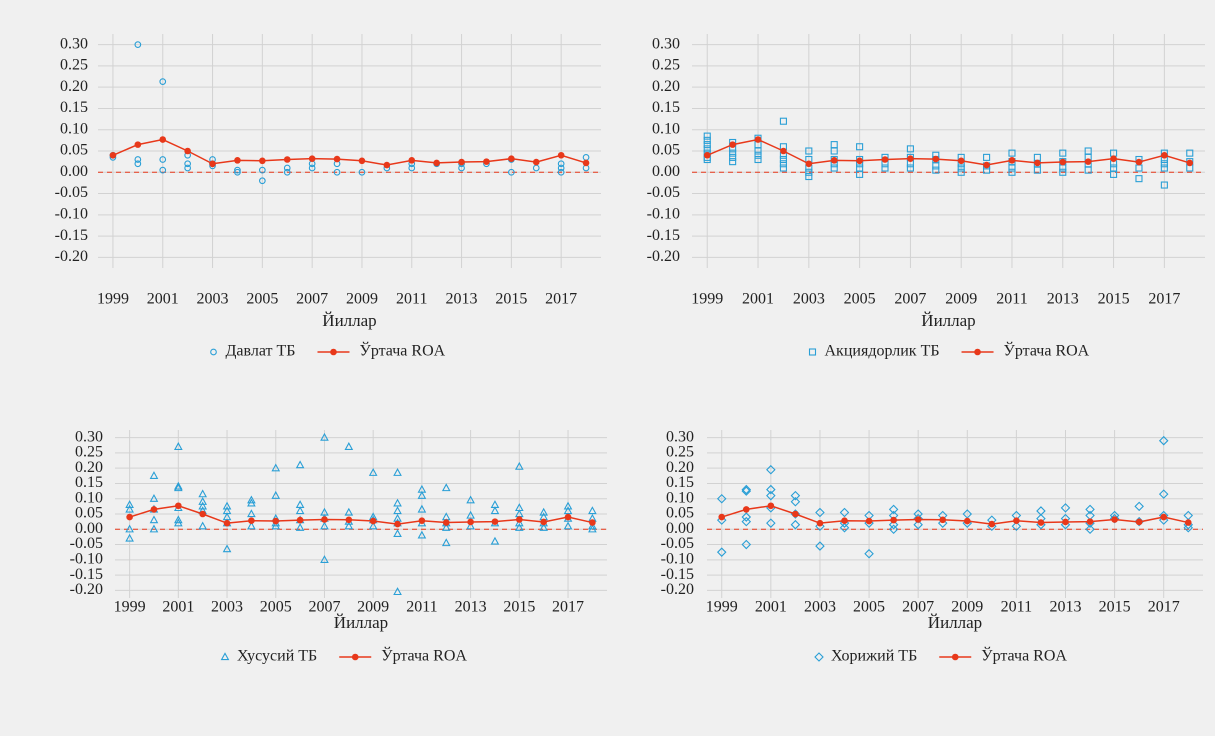 The height and width of the screenshot is (736, 1215). Describe the element at coordinates (349, 152) in the screenshot. I see `mean-line` at that location.